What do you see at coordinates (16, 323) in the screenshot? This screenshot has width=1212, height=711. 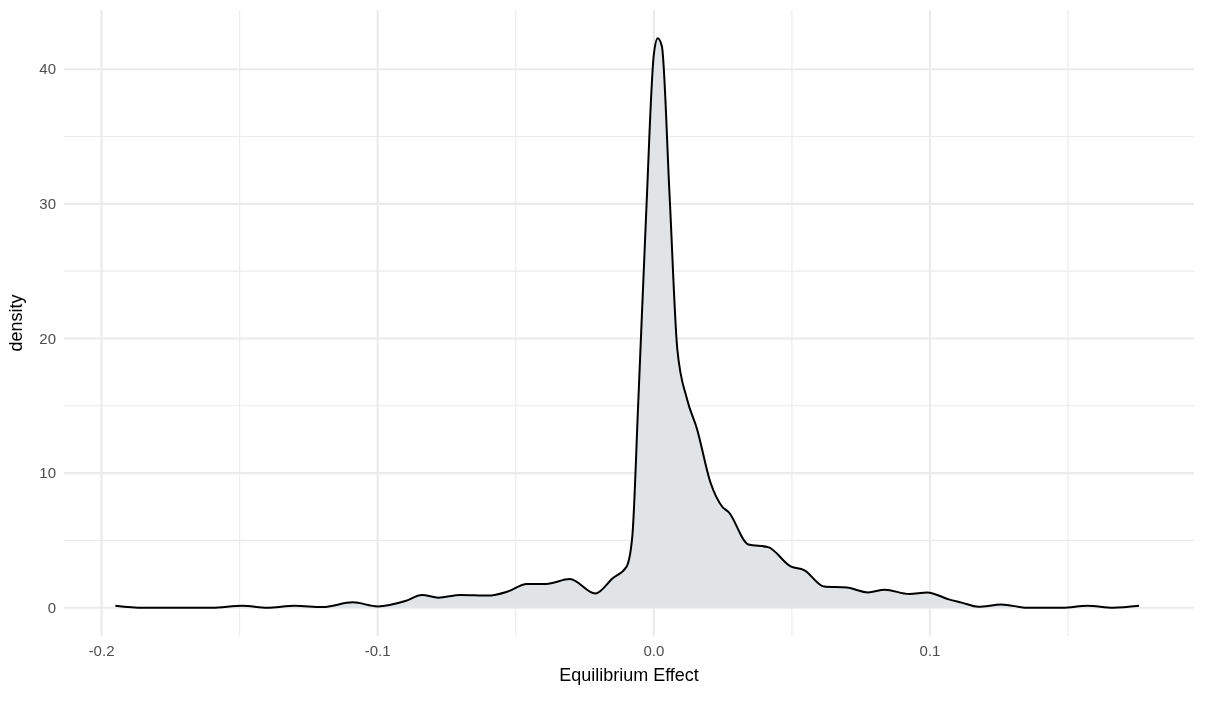 I see `y-axis-title: density` at bounding box center [16, 323].